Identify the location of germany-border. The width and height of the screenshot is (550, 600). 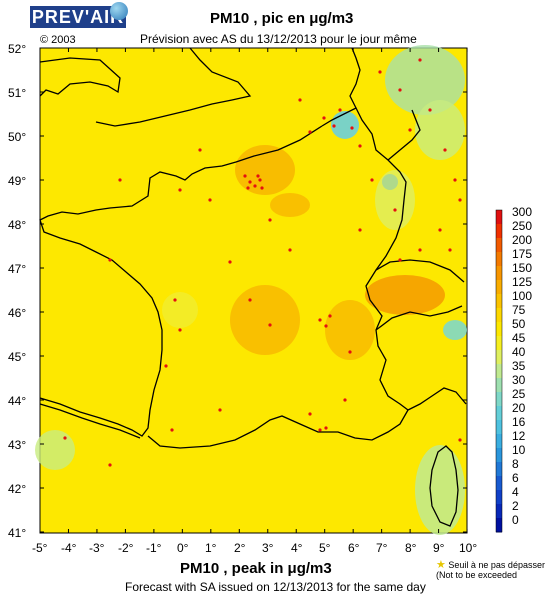
(385, 104).